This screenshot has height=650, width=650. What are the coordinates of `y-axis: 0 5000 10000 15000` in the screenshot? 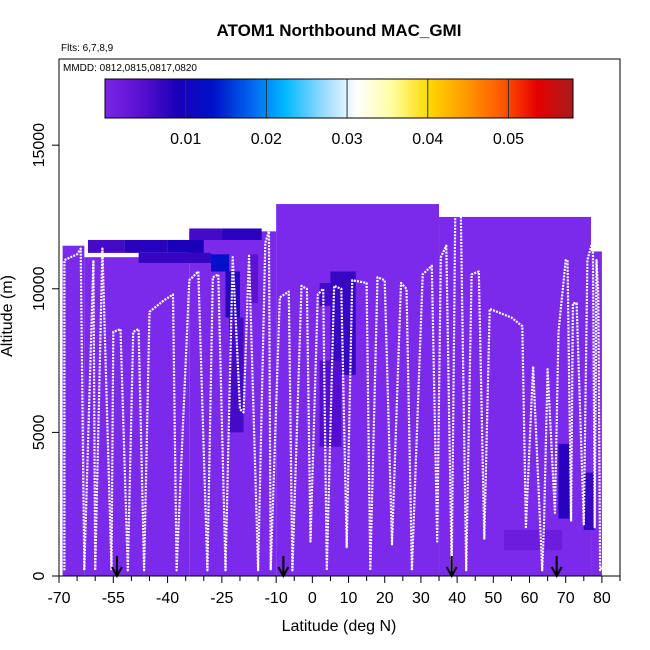 It's located at (45, 351).